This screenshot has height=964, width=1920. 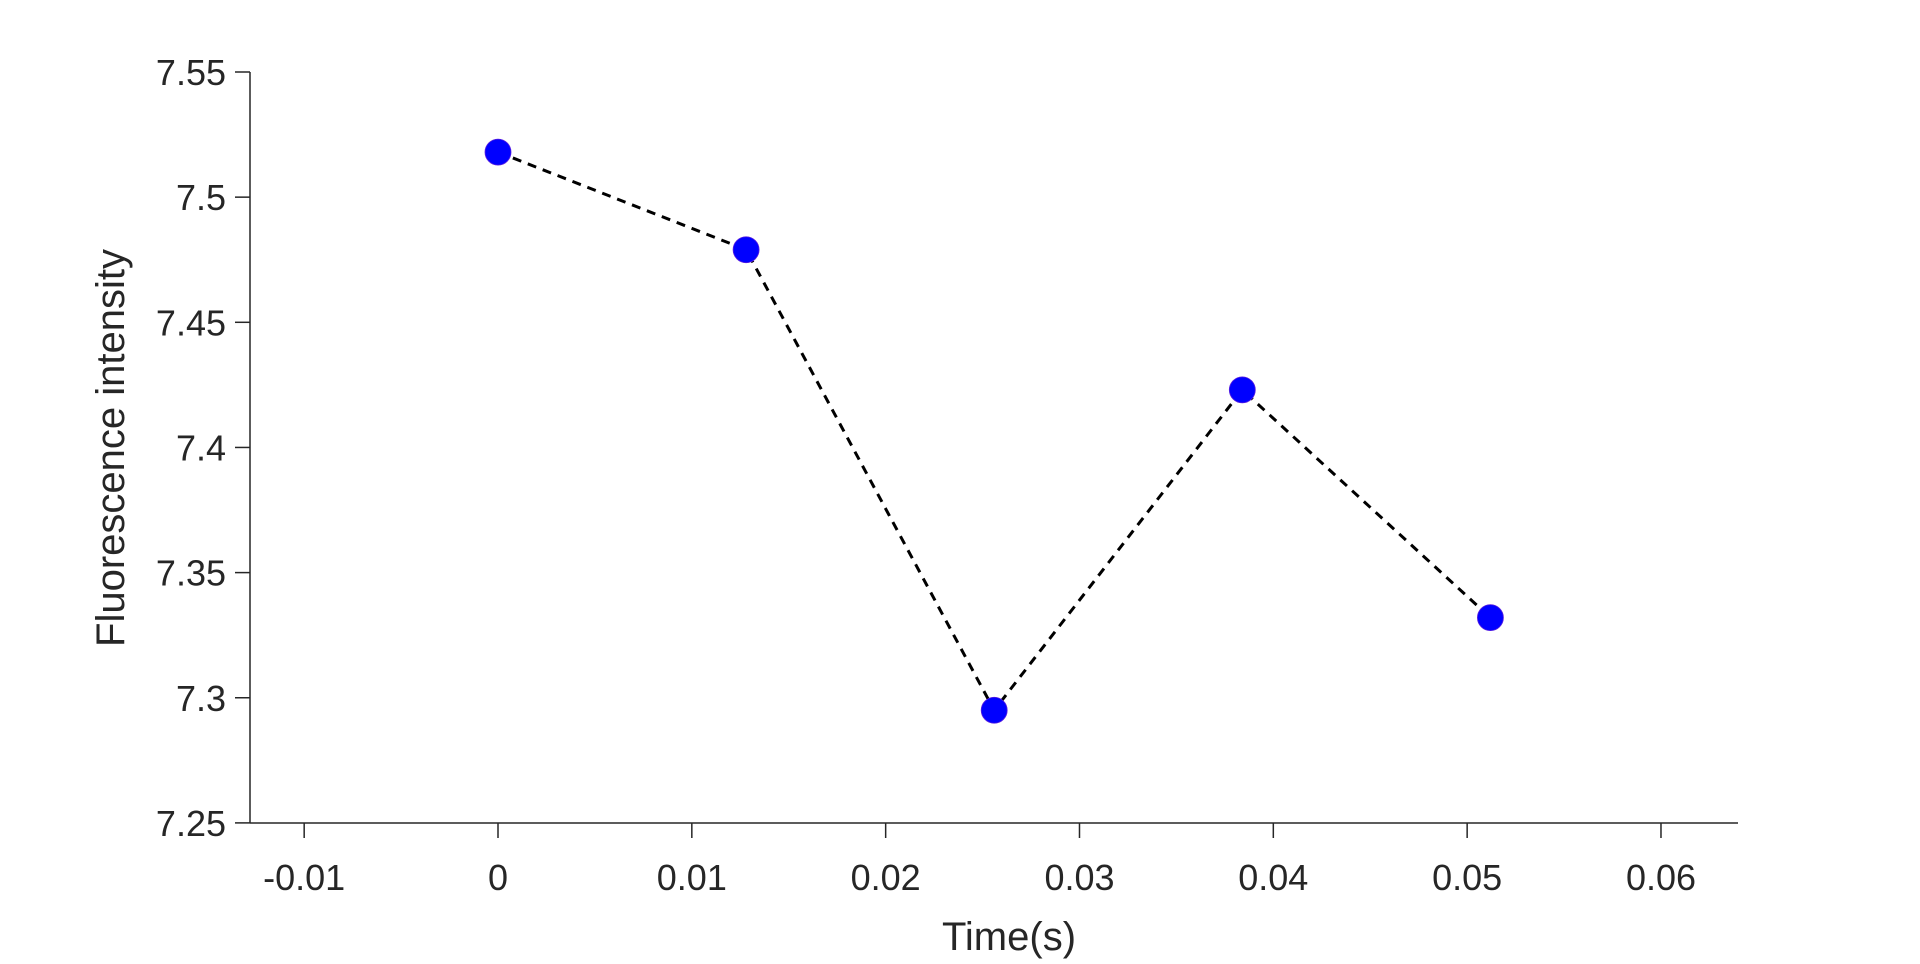 I want to click on x-tick-label: 0, so click(x=498, y=877).